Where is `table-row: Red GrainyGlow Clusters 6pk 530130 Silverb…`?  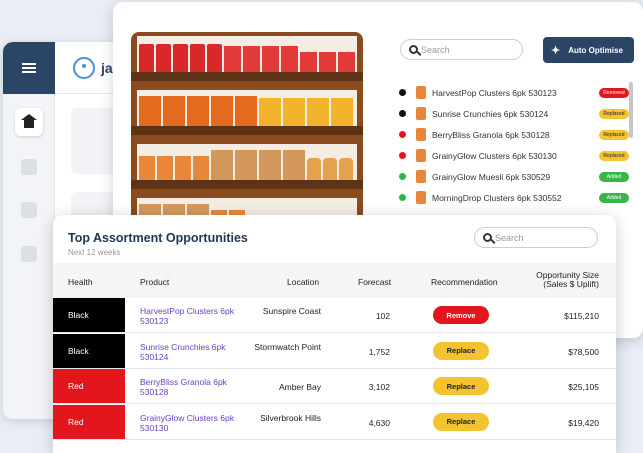 table-row: Red GrainyGlow Clusters 6pk 530130 Silverb… is located at coordinates (334, 422).